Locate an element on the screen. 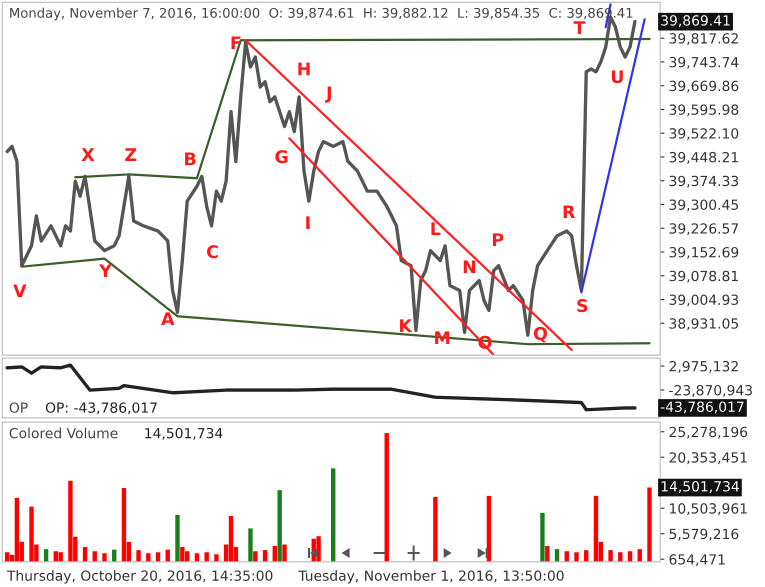 The image size is (765, 587). y-tick-label: 20,353,451 is located at coordinates (708, 458).